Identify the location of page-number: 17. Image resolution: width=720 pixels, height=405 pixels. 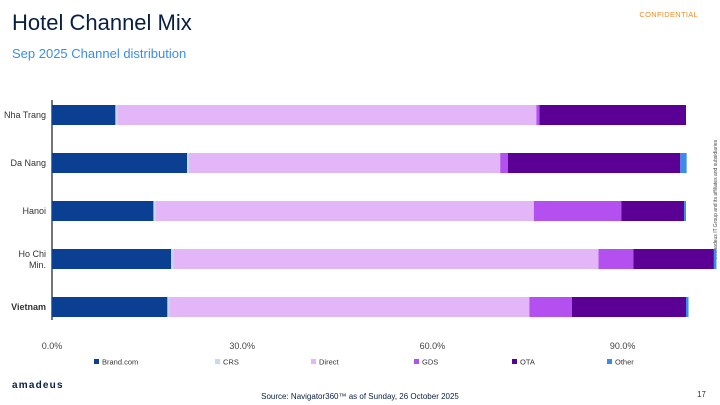
(701, 394).